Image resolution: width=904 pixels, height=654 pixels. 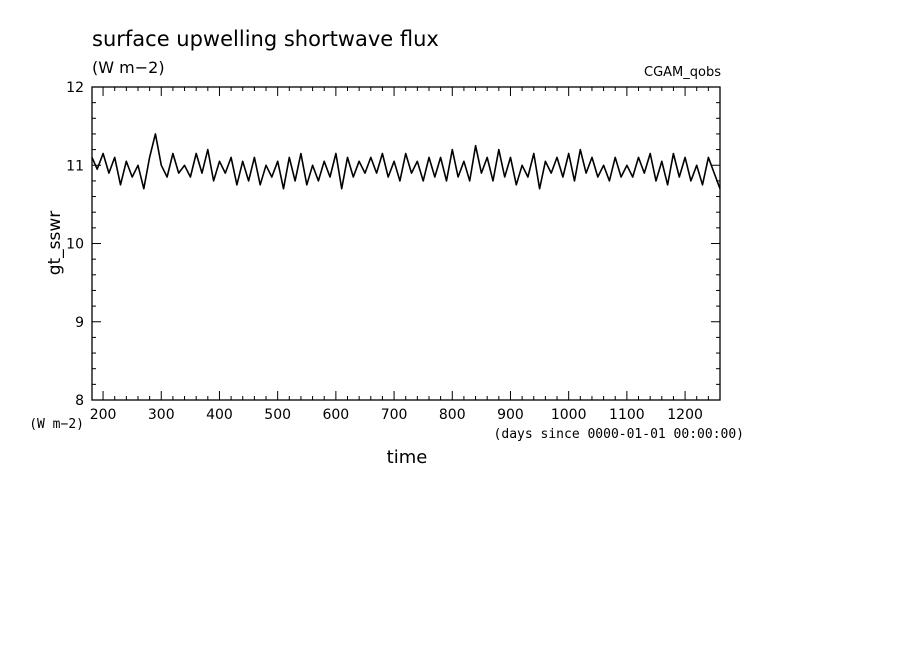 What do you see at coordinates (627, 415) in the screenshot?
I see `x-tick-label: 1100` at bounding box center [627, 415].